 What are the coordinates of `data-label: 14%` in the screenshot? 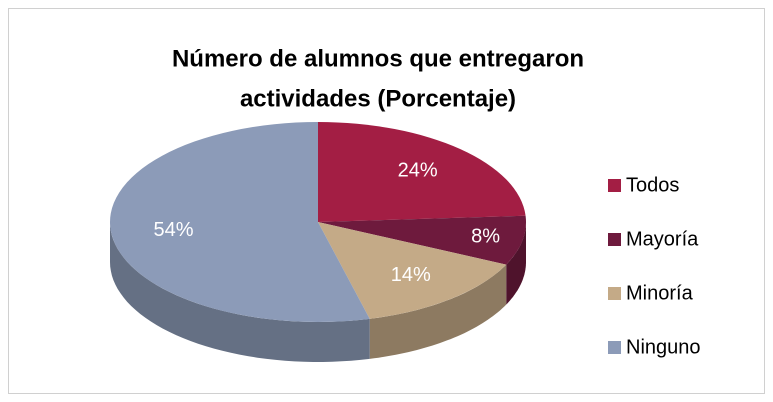 It's located at (411, 275).